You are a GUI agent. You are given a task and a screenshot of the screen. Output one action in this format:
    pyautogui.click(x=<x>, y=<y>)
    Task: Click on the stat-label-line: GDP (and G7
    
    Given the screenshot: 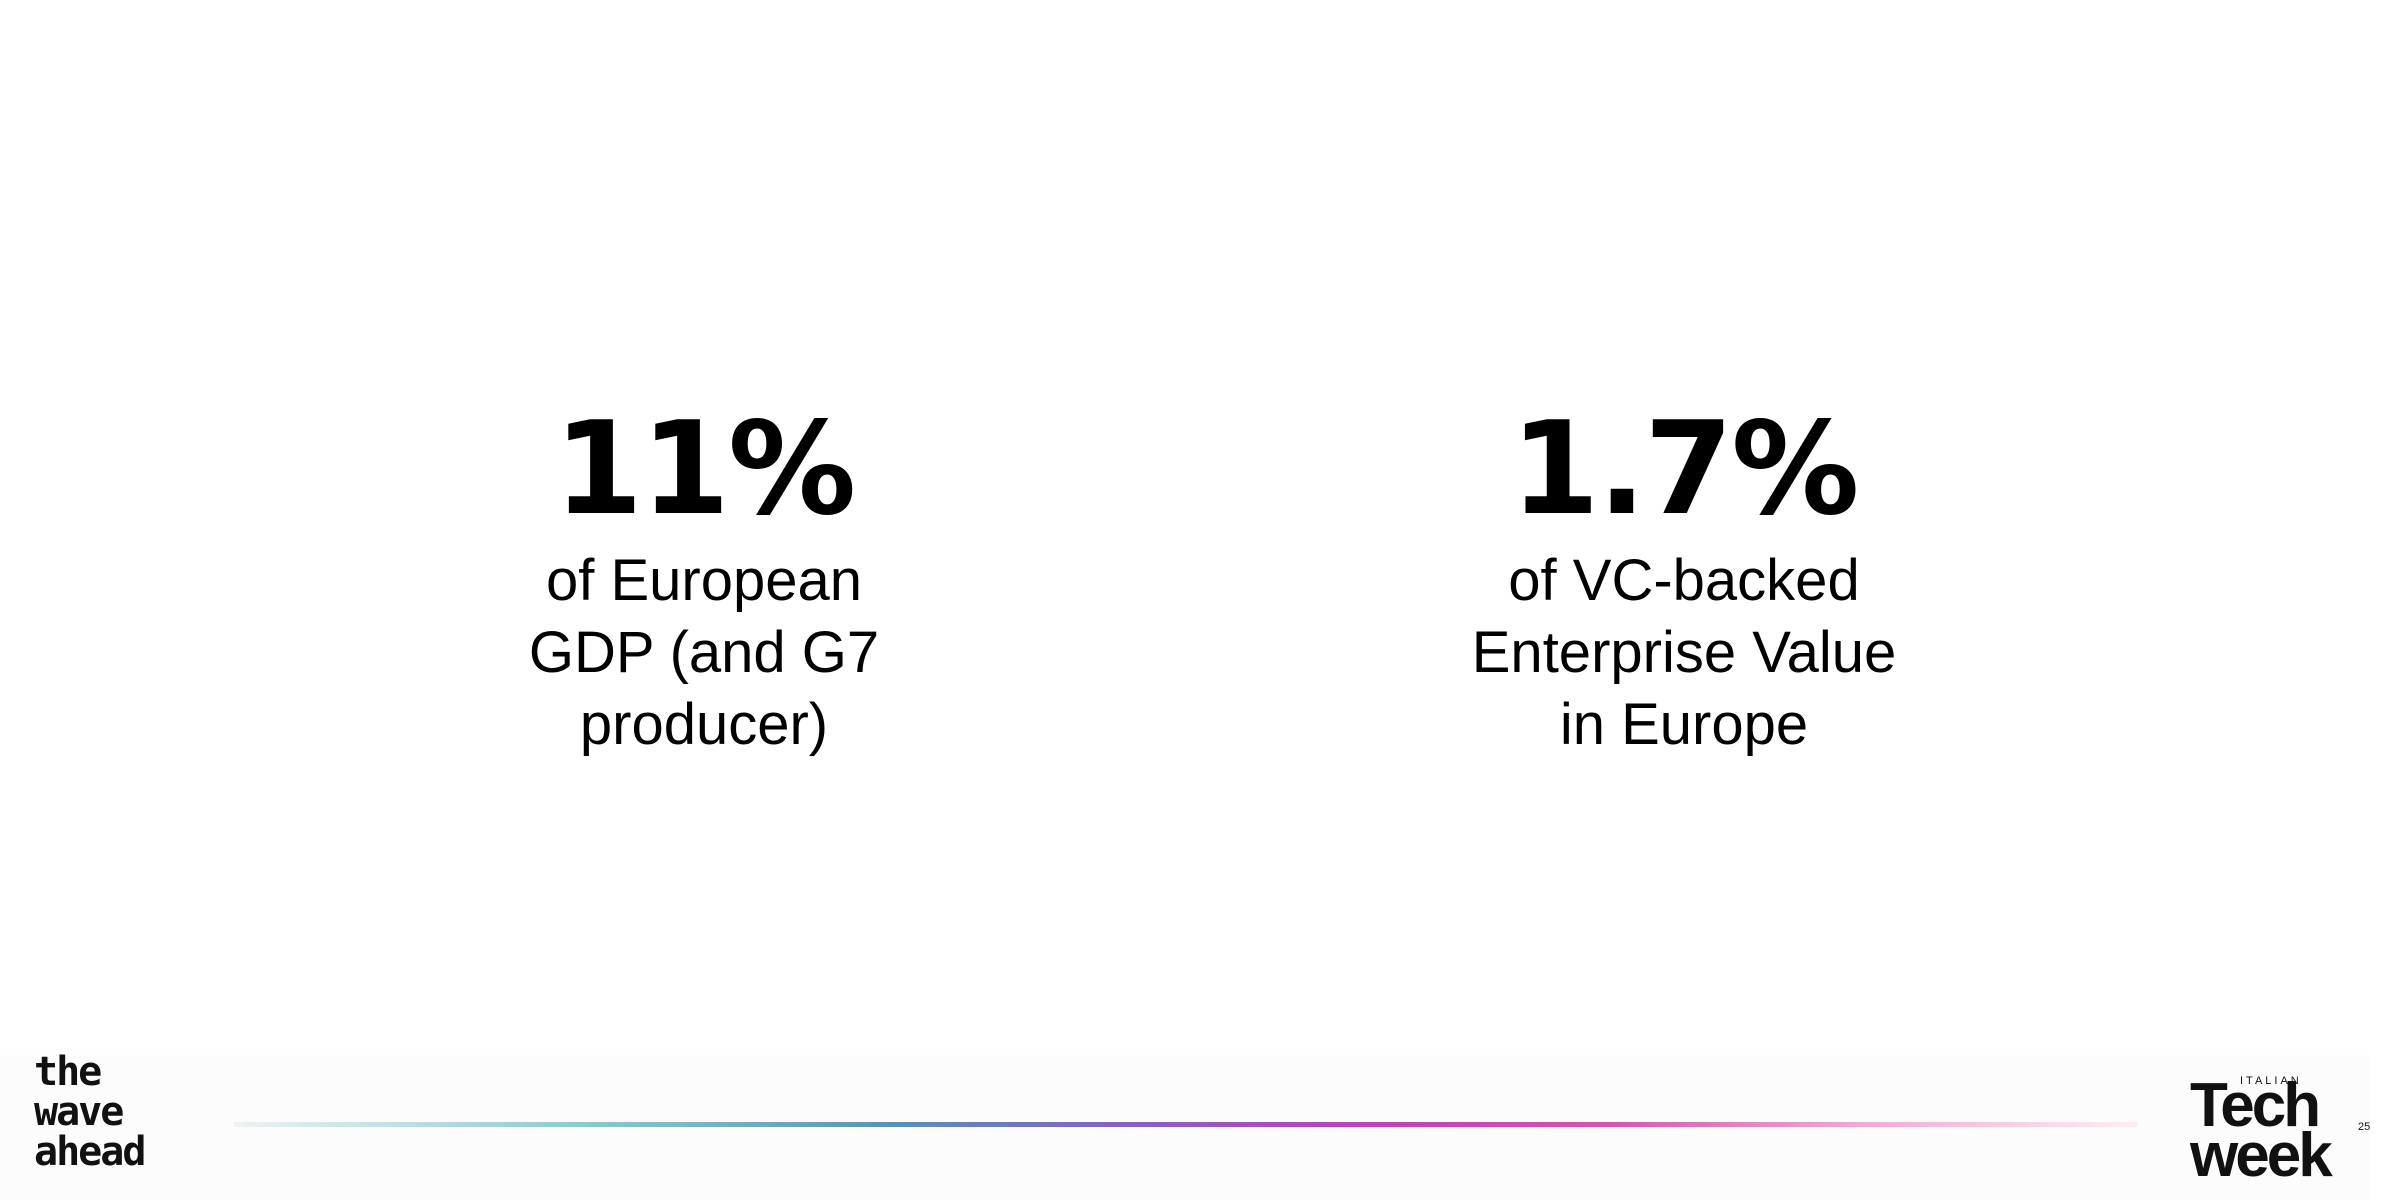 What is the action you would take?
    pyautogui.click(x=704, y=652)
    